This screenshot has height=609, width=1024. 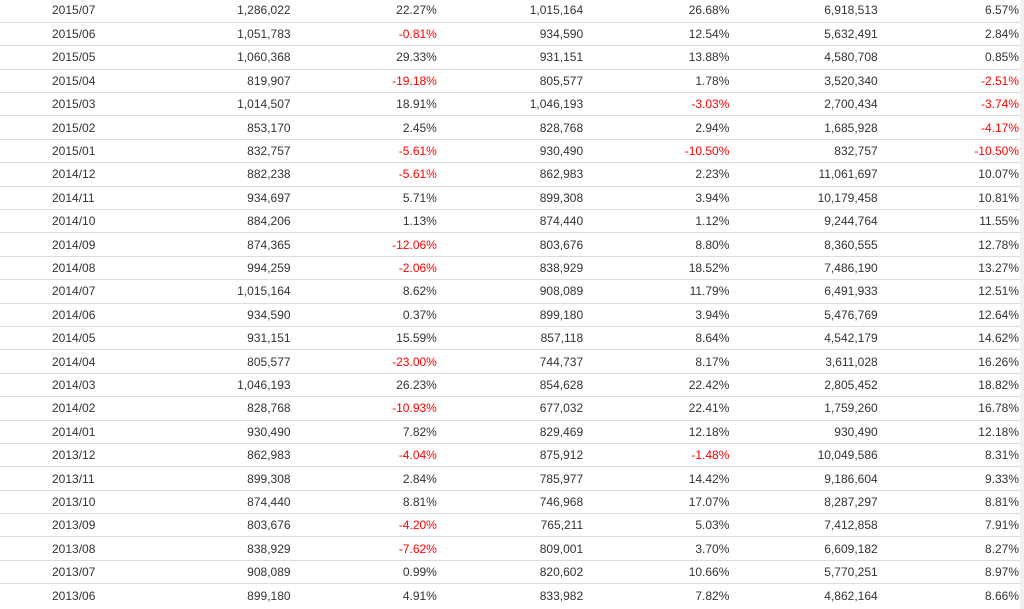 I want to click on period-cell: 2014/11, so click(x=60, y=197).